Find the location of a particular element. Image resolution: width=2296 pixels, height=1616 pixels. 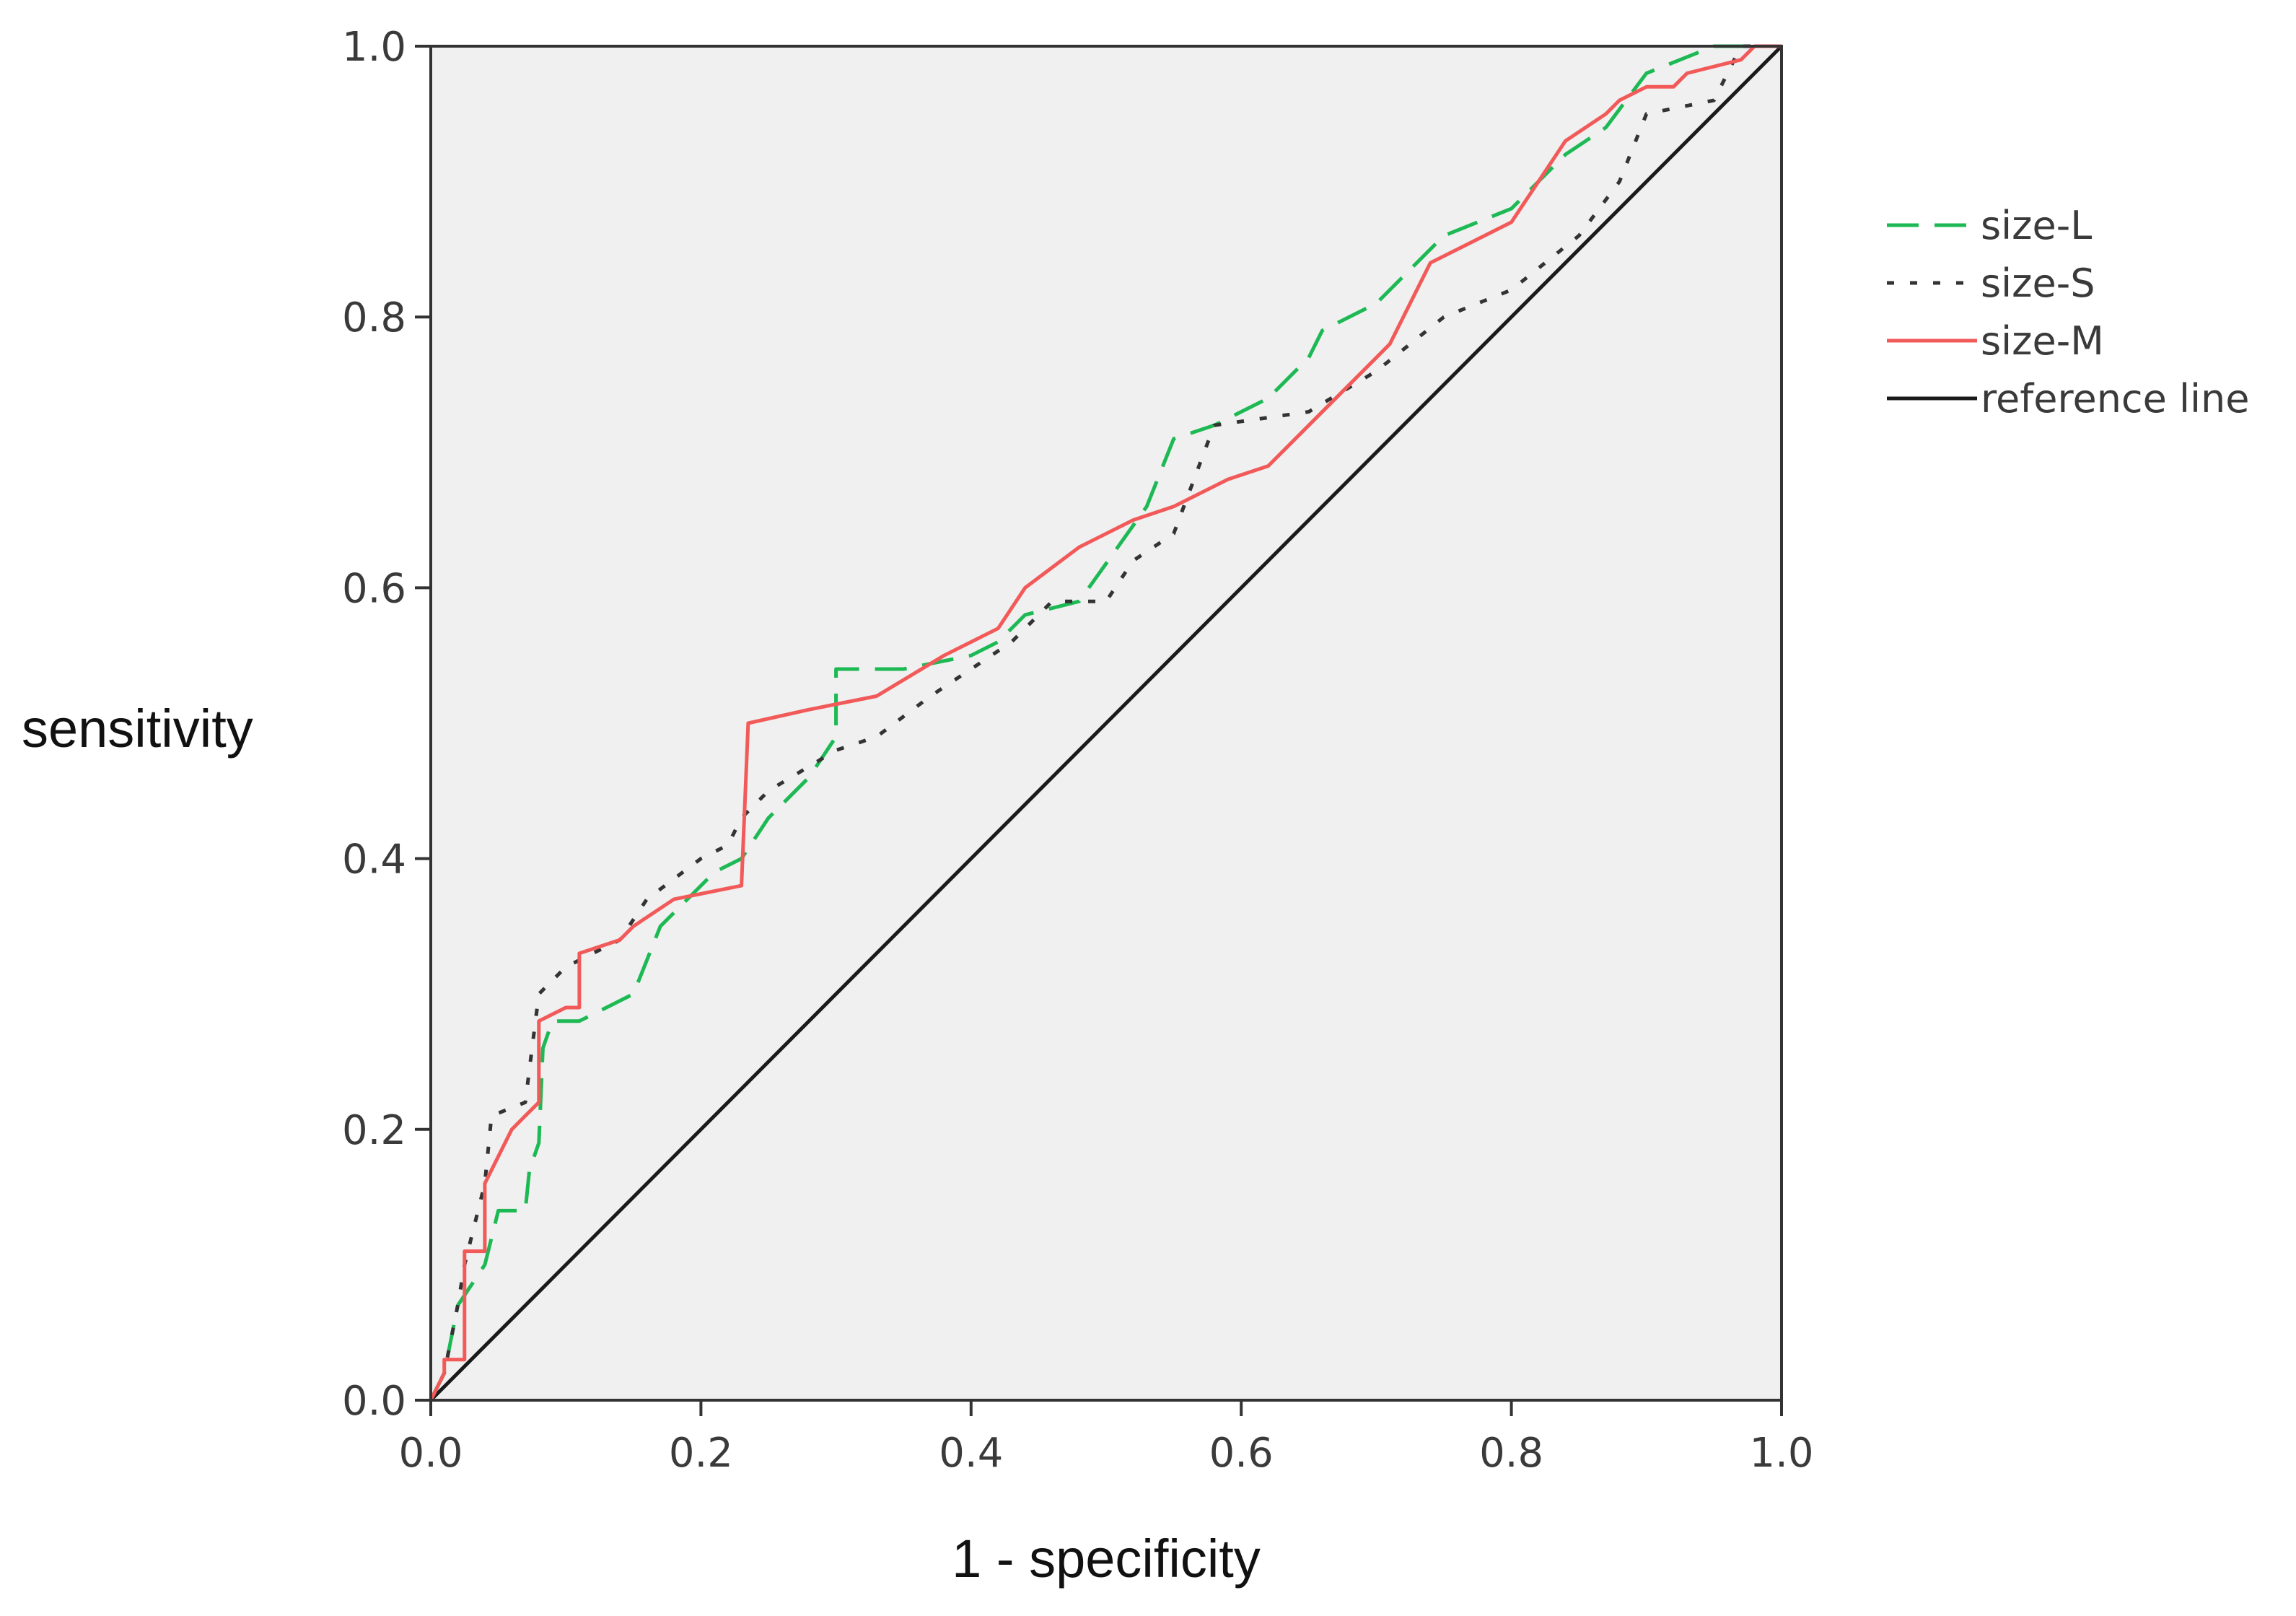

y-tick-label: 1.0 is located at coordinates (374, 47).